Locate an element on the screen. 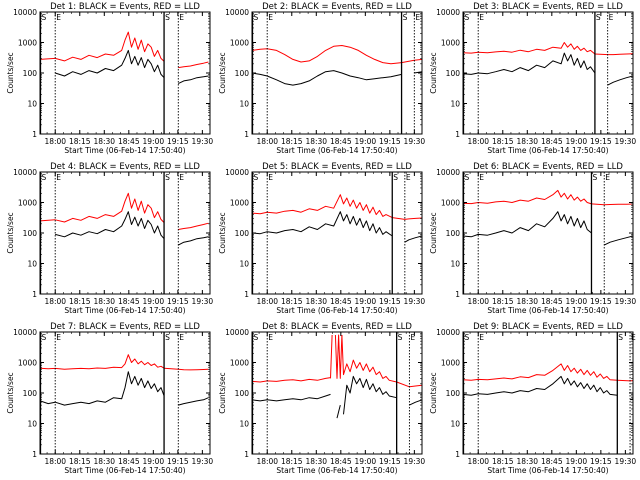 Image resolution: width=640 pixels, height=480 pixels. y-tick-label: 1000 is located at coordinates (450, 43).